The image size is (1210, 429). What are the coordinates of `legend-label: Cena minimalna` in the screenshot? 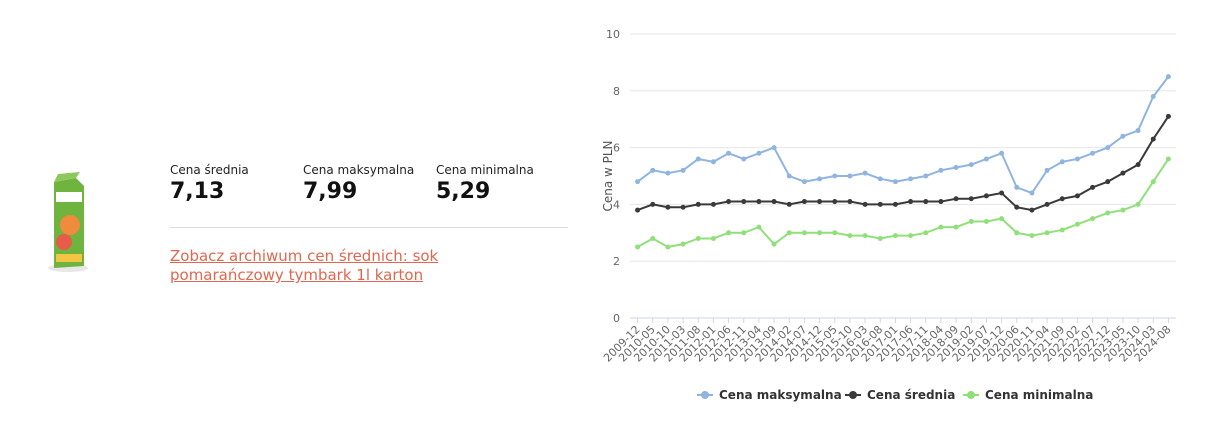 It's located at (1039, 395).